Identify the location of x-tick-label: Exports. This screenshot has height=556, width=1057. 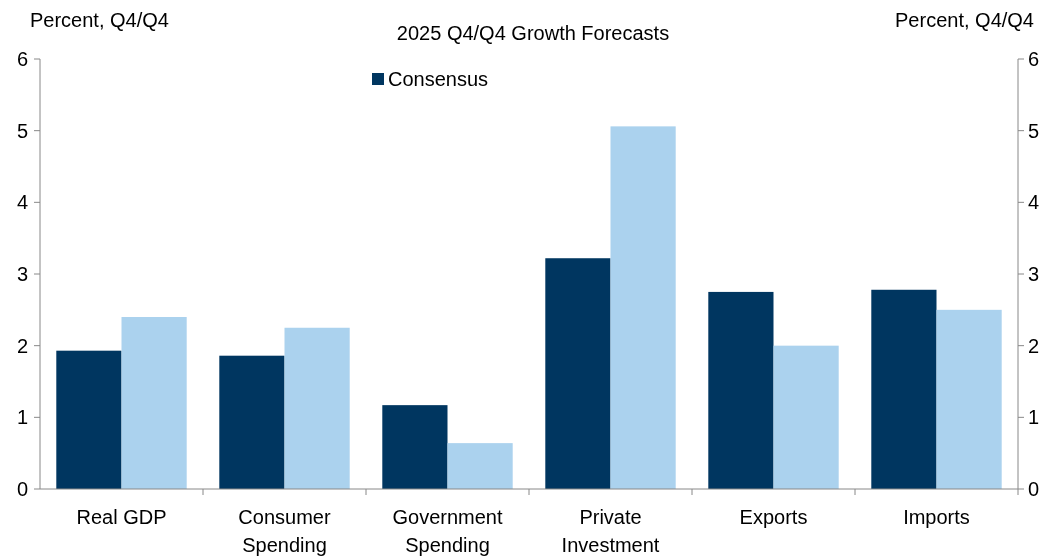
(773, 517).